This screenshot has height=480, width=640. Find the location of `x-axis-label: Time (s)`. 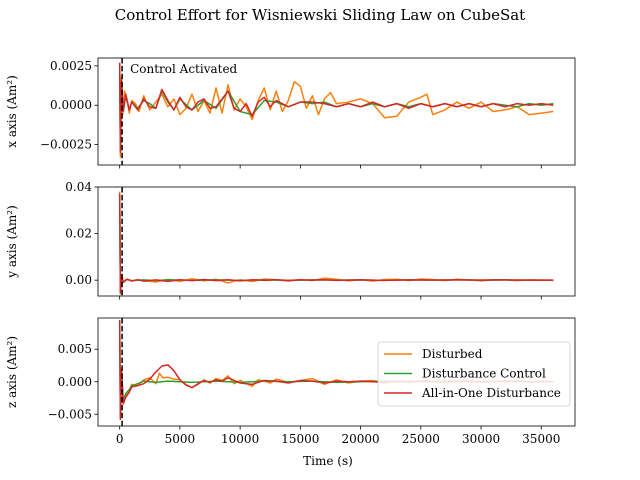

x-axis-label: Time (s) is located at coordinates (328, 461).